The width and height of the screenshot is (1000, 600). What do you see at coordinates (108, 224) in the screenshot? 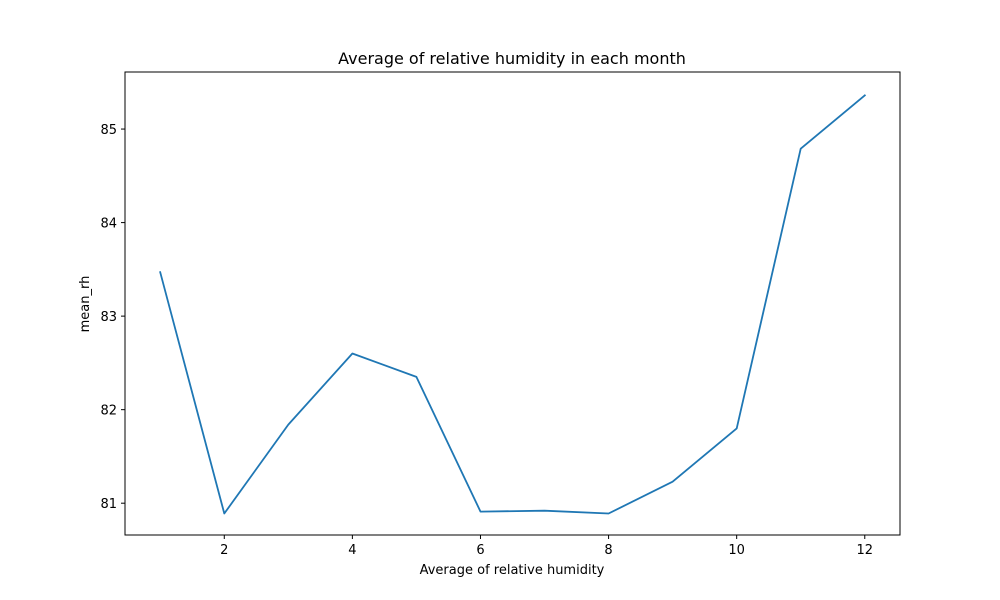
I see `y-tick-label: 84` at bounding box center [108, 224].